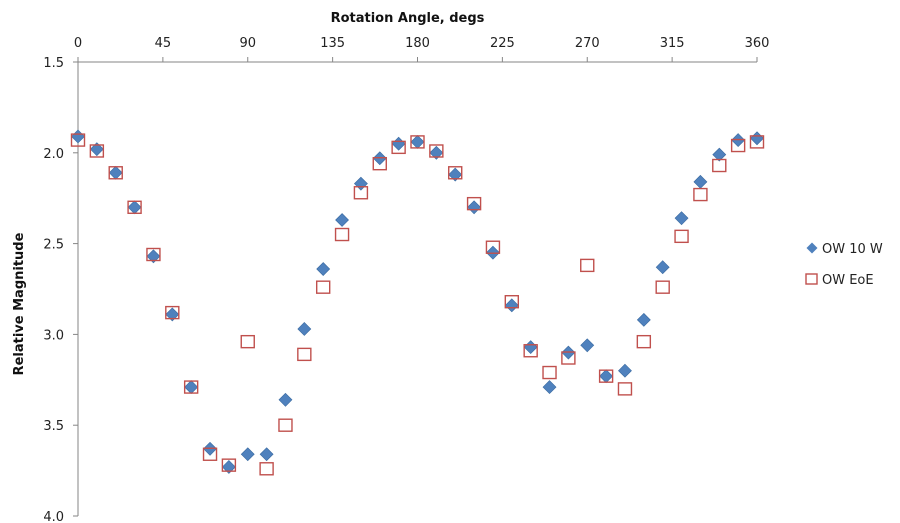  Describe the element at coordinates (502, 43) in the screenshot. I see `x-tick-label: 225` at that location.